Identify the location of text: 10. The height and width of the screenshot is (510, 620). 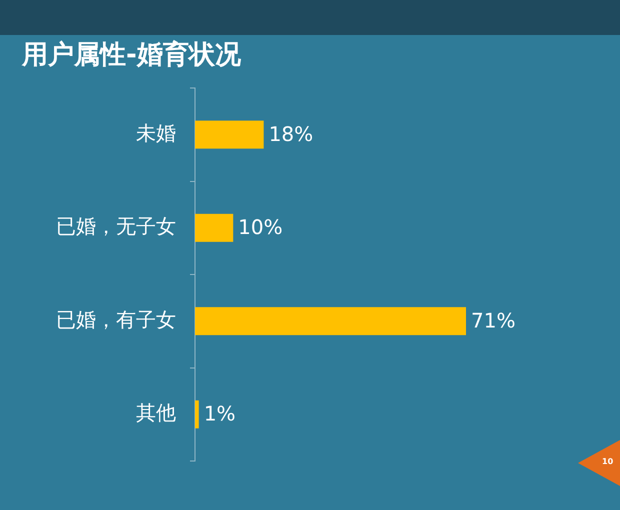
(608, 462).